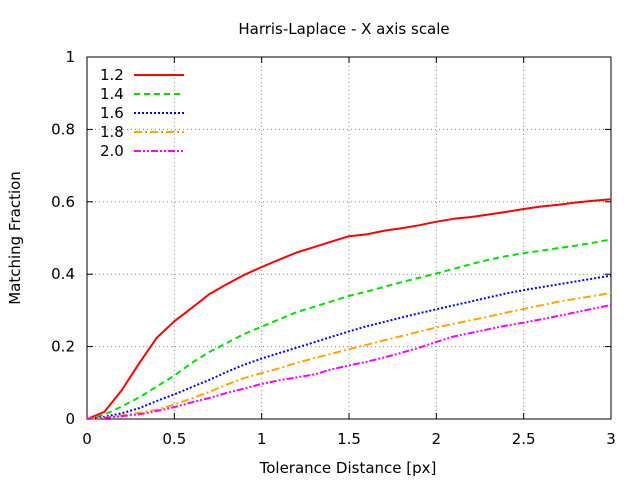 This screenshot has height=480, width=640. I want to click on y-tick-label: 0, so click(70, 419).